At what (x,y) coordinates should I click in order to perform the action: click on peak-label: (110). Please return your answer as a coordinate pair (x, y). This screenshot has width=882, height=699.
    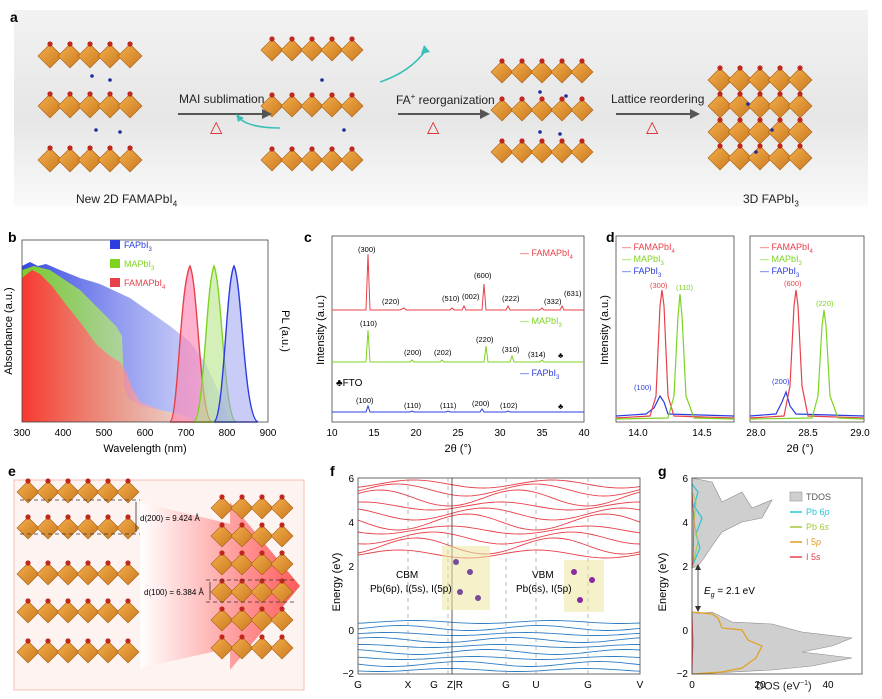
    Looking at the image, I should click on (412, 405).